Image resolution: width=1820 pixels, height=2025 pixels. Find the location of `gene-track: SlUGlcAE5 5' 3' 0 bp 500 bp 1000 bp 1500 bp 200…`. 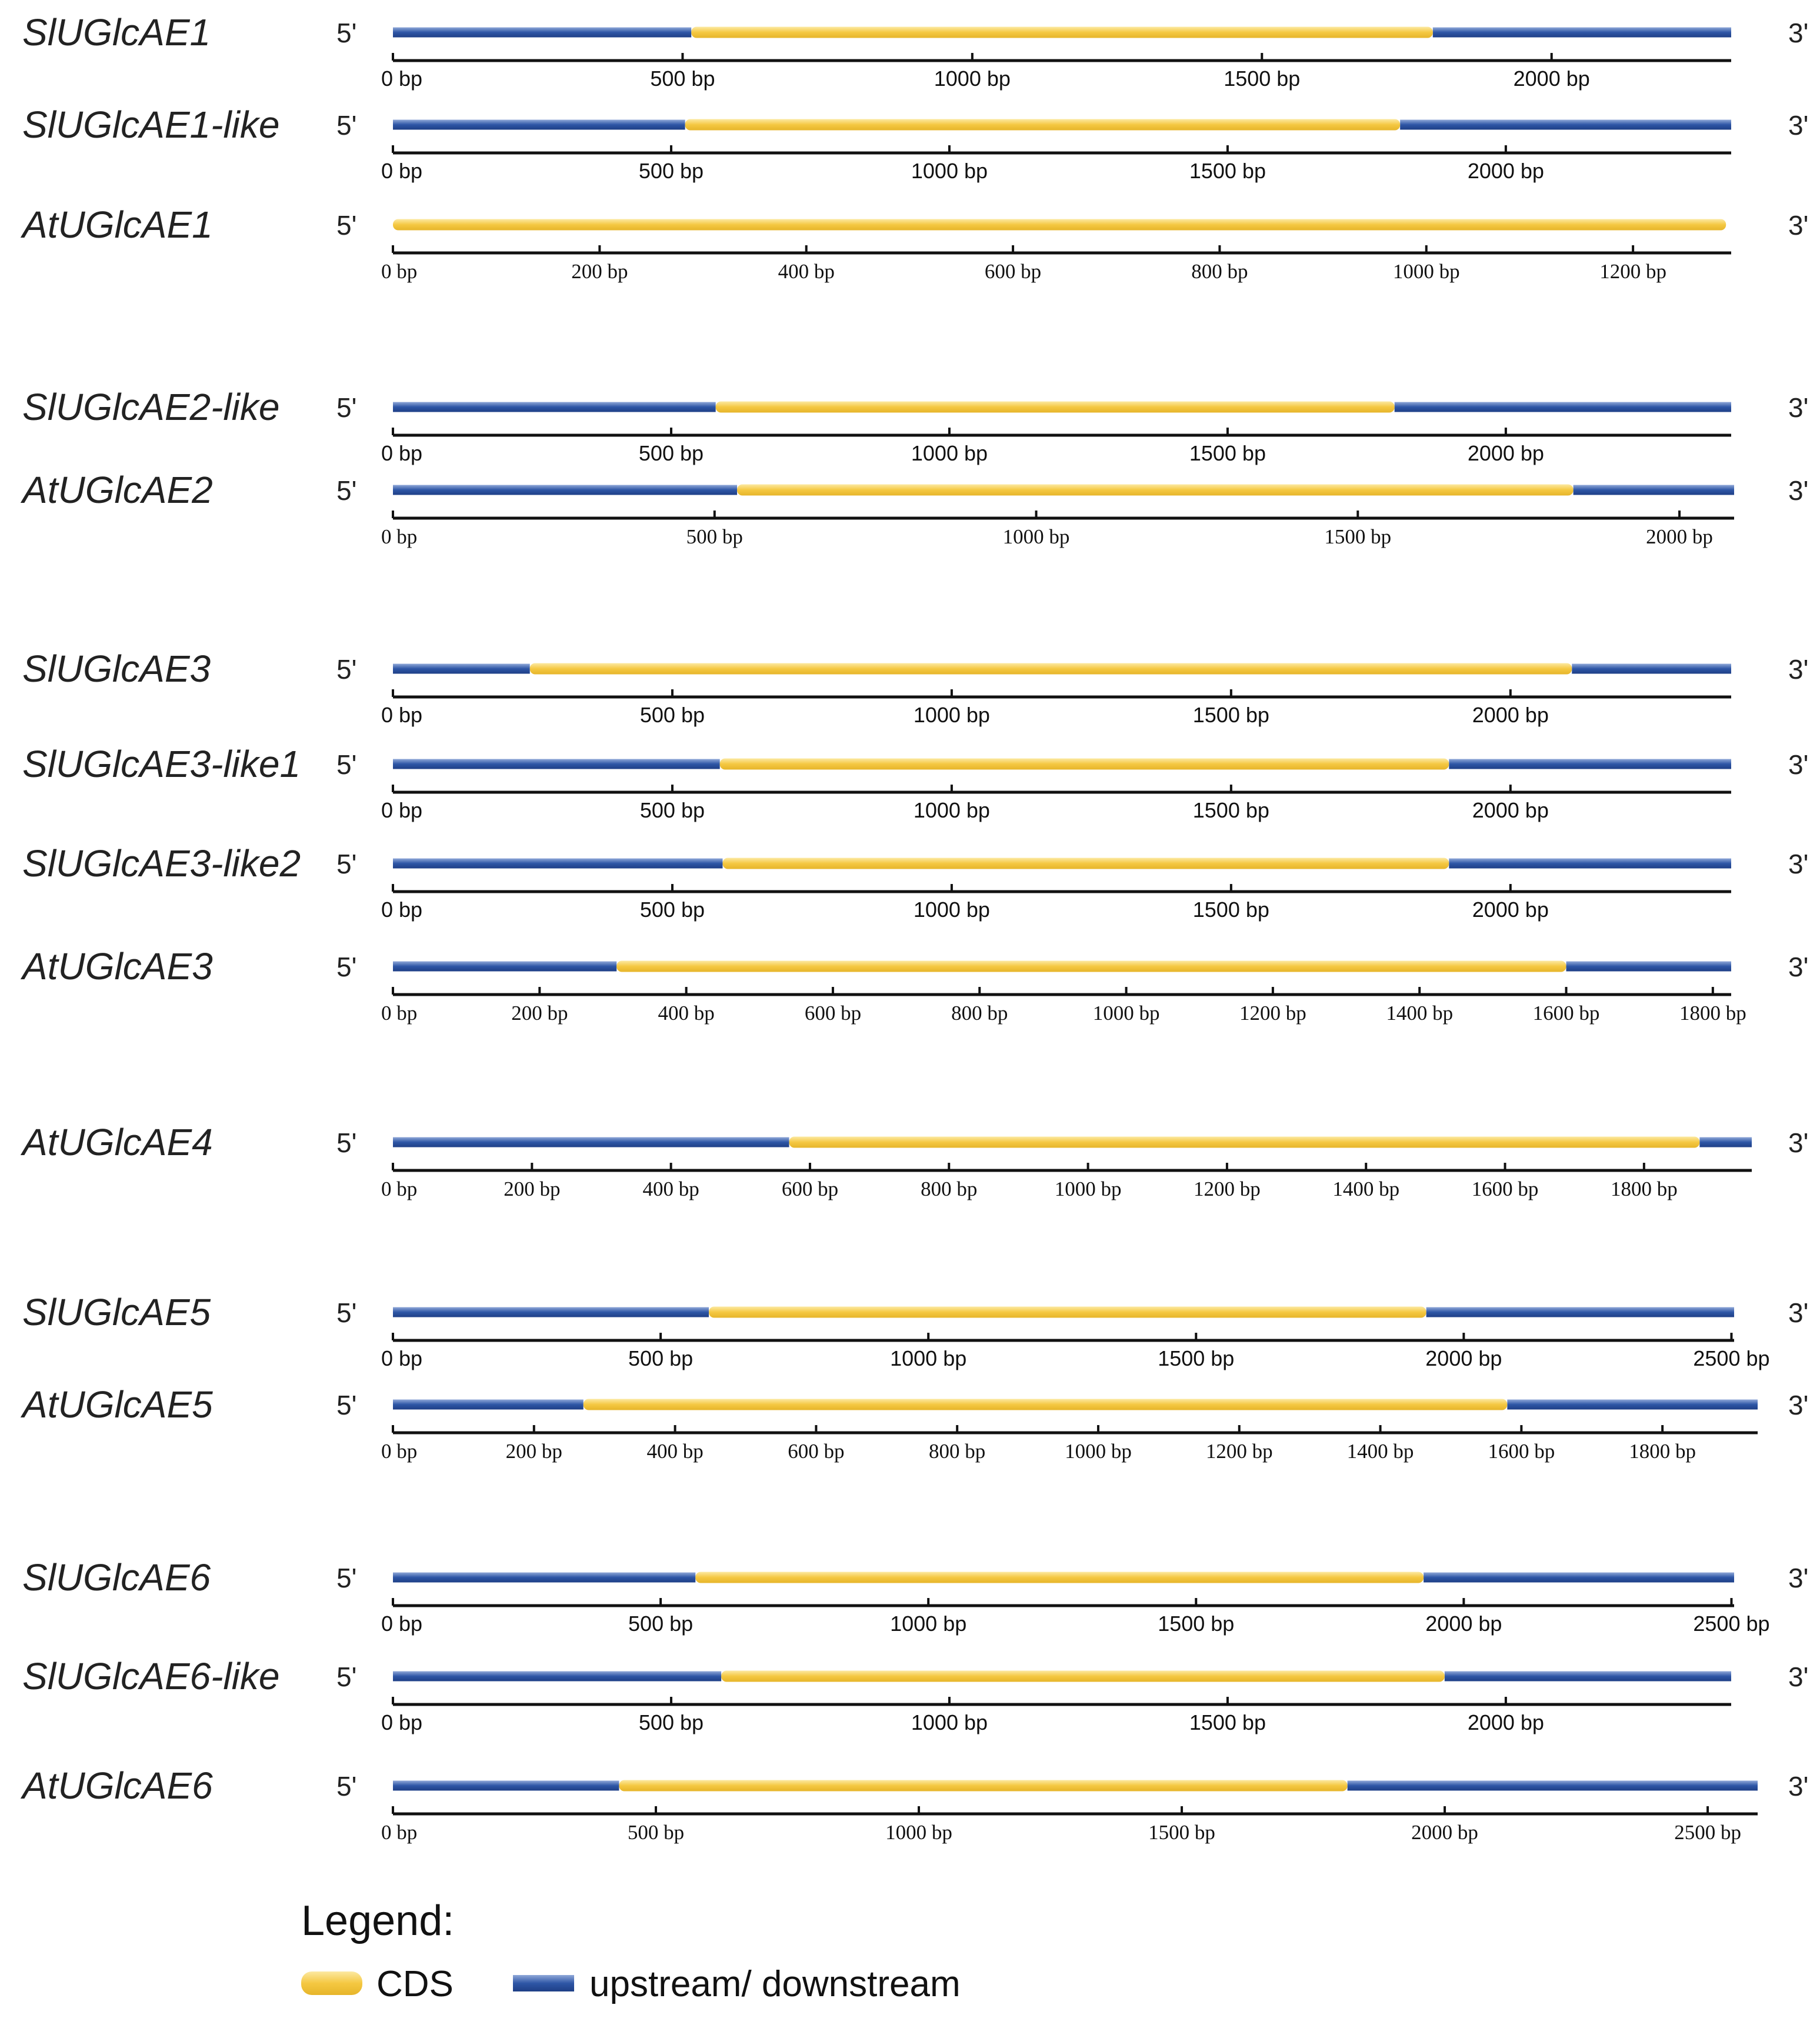

gene-track: SlUGlcAE5 5' 3' 0 bp 500 bp 1000 bp 1500 bp 200… is located at coordinates (915, 1330).